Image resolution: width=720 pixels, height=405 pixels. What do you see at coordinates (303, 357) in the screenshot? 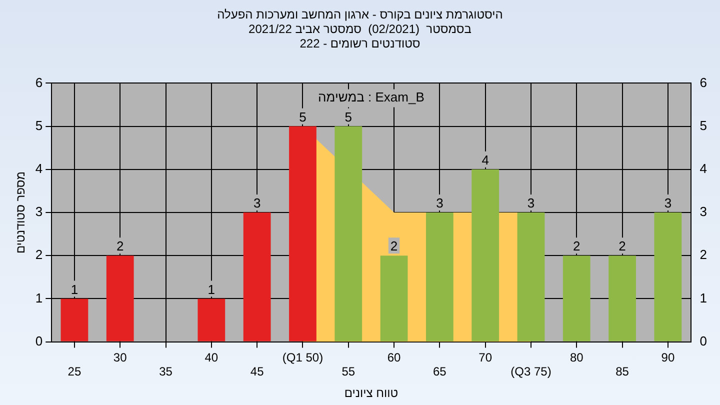
I see `x-tick-label: (Q1 50)` at bounding box center [303, 357].